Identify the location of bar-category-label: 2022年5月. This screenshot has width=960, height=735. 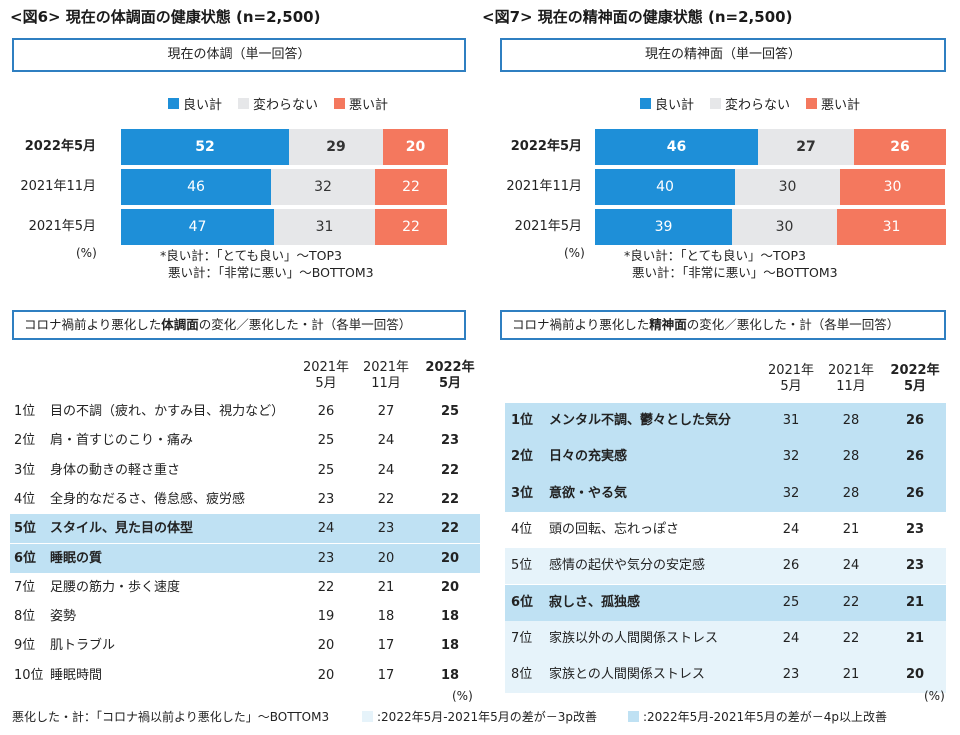
(546, 146).